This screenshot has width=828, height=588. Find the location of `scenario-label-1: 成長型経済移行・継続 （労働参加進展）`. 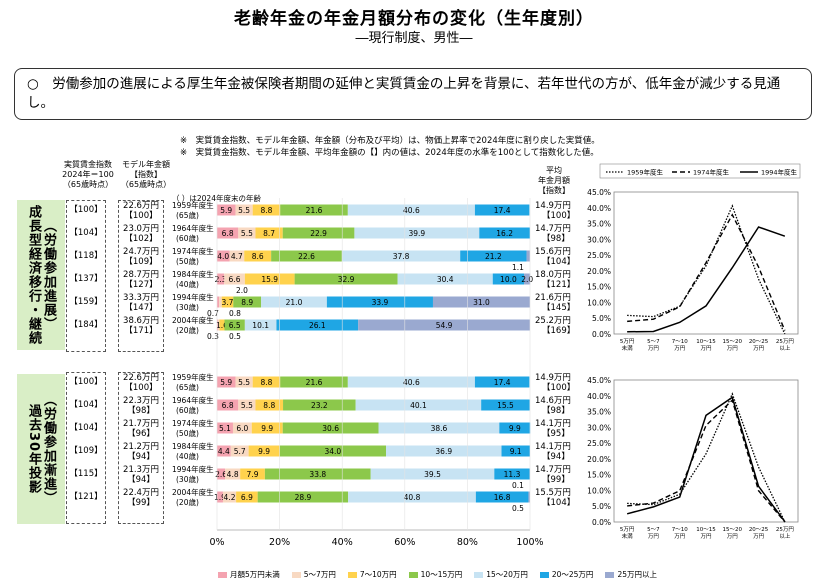

scenario-label-1: 成長型経済移行・継続 （労働参加進展） is located at coordinates (41, 275).